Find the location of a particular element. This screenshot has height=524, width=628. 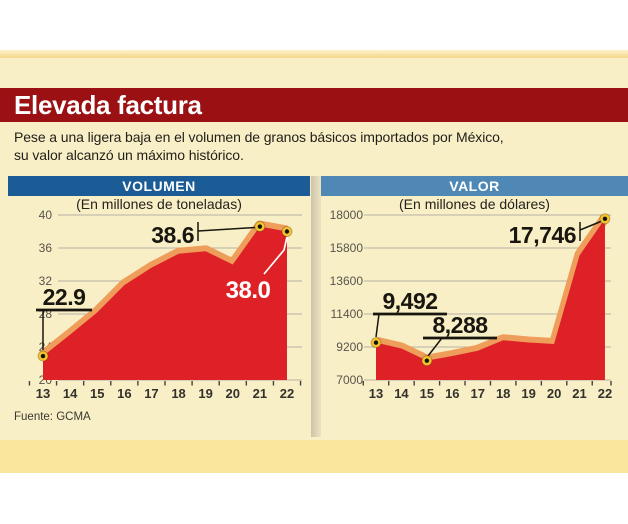

y-axis-label: 18000 is located at coordinates (347, 215).